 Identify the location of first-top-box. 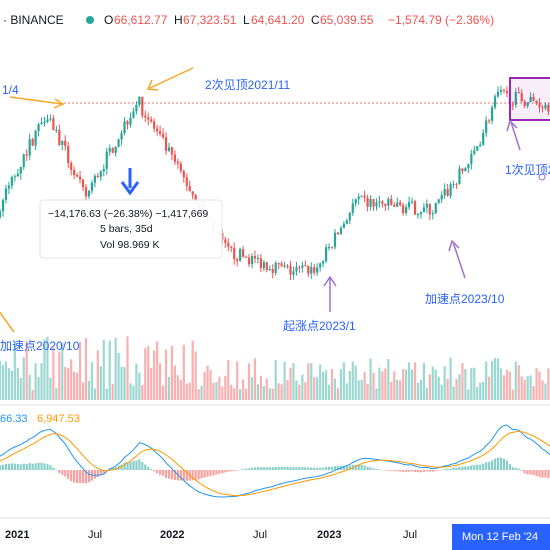
(529, 99).